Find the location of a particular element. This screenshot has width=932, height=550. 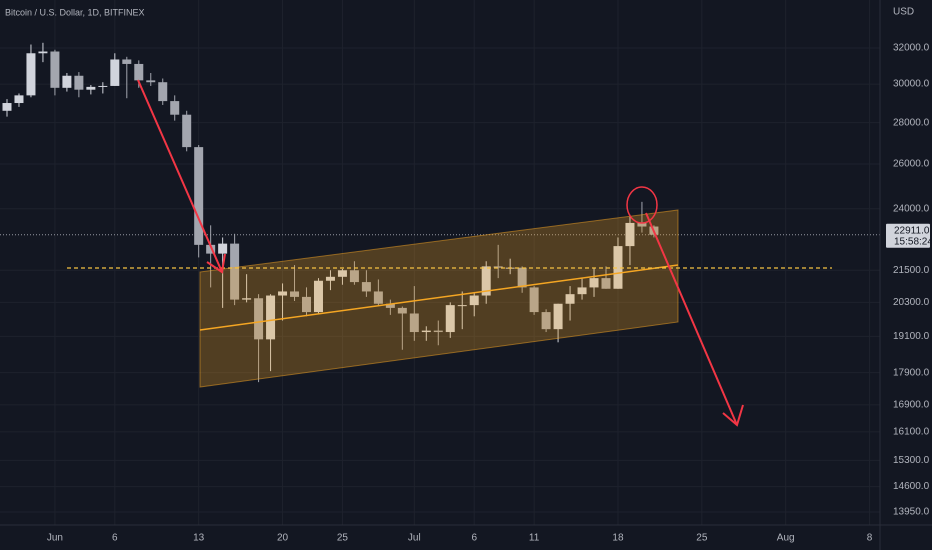

y-tick-label: 16900.0 is located at coordinates (911, 404).